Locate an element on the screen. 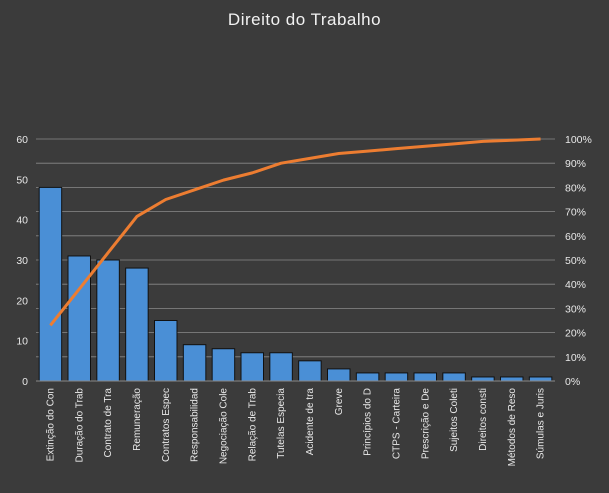 Image resolution: width=609 pixels, height=493 pixels. right-axis-tick-label: 30% is located at coordinates (575, 309).